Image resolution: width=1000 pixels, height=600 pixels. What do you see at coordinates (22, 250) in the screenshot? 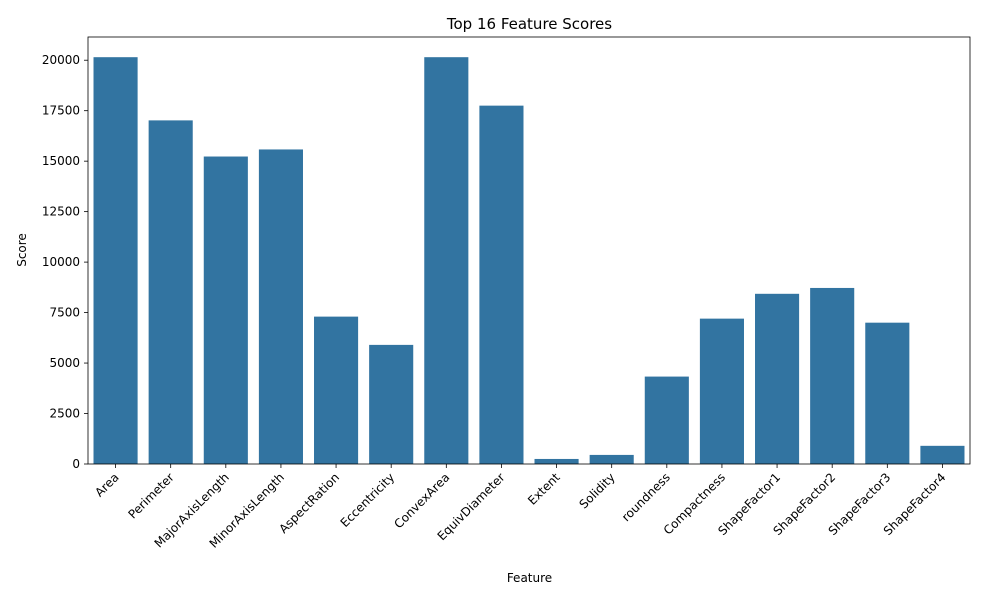
I see `y-axis-label: Score` at bounding box center [22, 250].